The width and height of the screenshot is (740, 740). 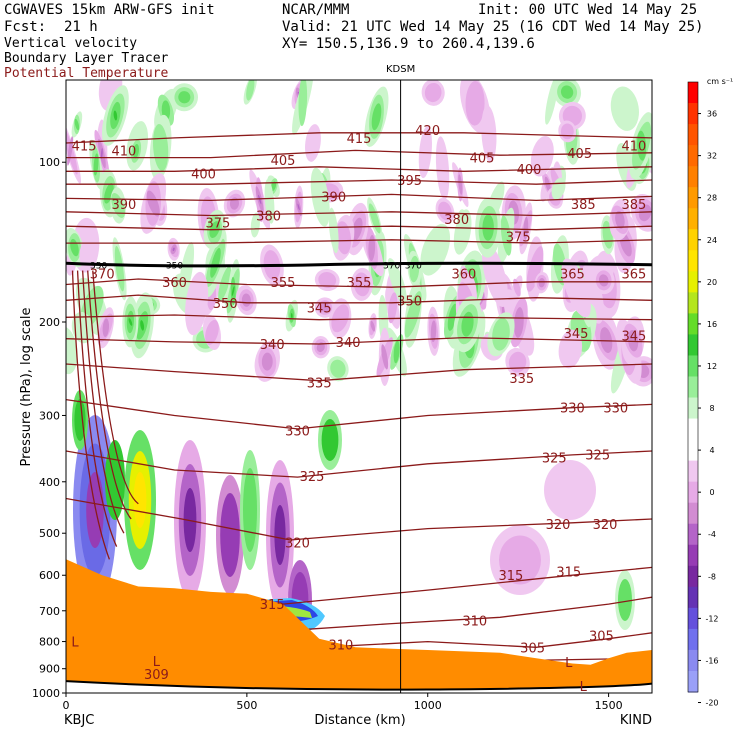 I want to click on colorbar-tick-label: -16, so click(x=711, y=660).